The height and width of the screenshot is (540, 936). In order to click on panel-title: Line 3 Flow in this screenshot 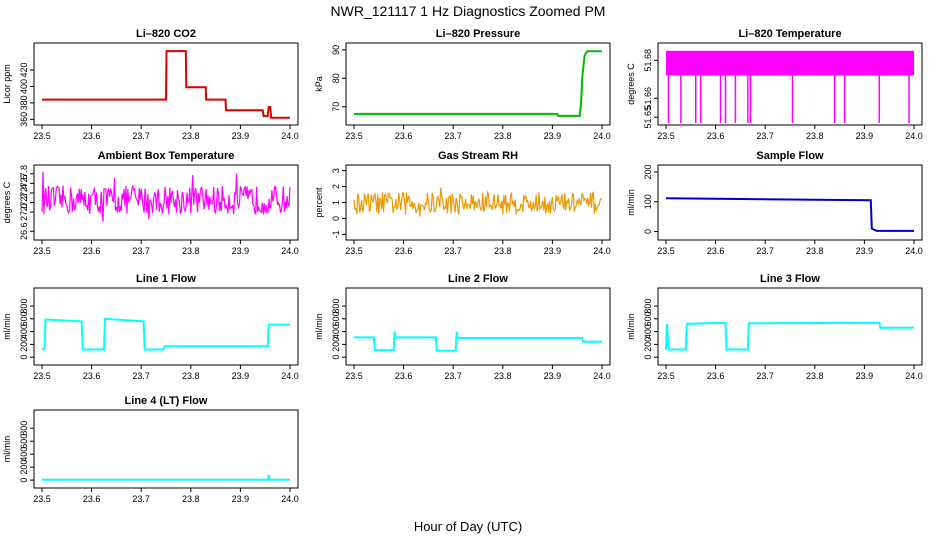, I will do `click(790, 279)`.